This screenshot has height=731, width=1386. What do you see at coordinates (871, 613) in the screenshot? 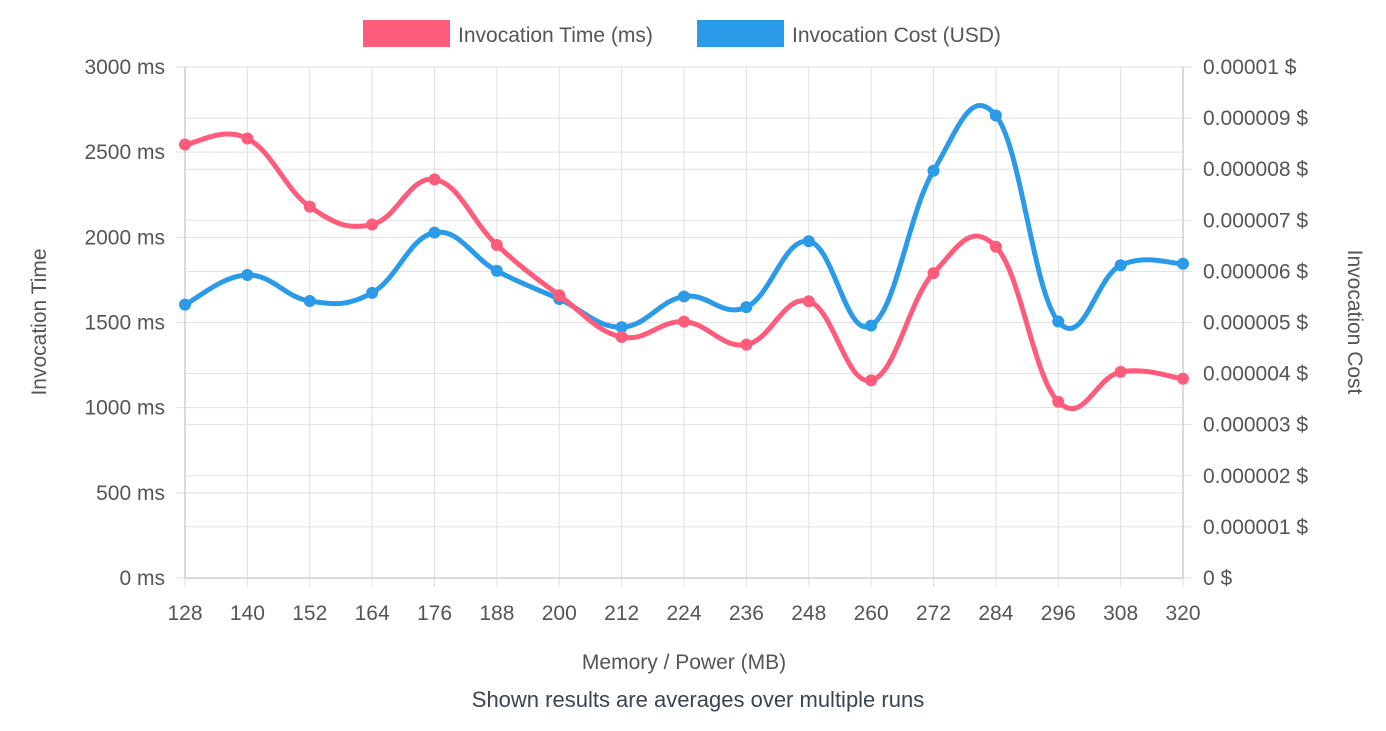
I see `x-tick-label: 260` at bounding box center [871, 613].